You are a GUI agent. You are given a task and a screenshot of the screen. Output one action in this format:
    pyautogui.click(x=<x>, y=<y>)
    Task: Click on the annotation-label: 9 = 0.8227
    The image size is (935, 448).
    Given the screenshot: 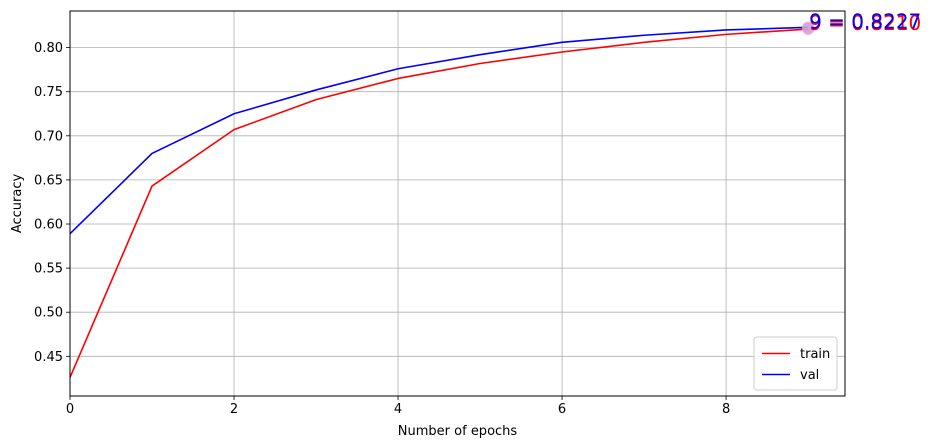 What is the action you would take?
    pyautogui.click(x=865, y=22)
    